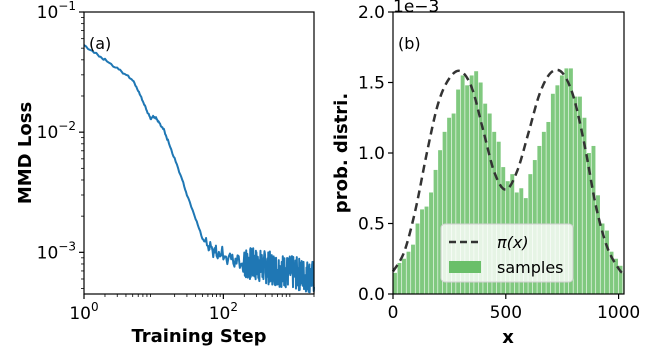 This screenshot has height=353, width=661. Describe the element at coordinates (192, 309) in the screenshot. I see `panel-a-x-ticks: 10⁰ 10²` at that location.